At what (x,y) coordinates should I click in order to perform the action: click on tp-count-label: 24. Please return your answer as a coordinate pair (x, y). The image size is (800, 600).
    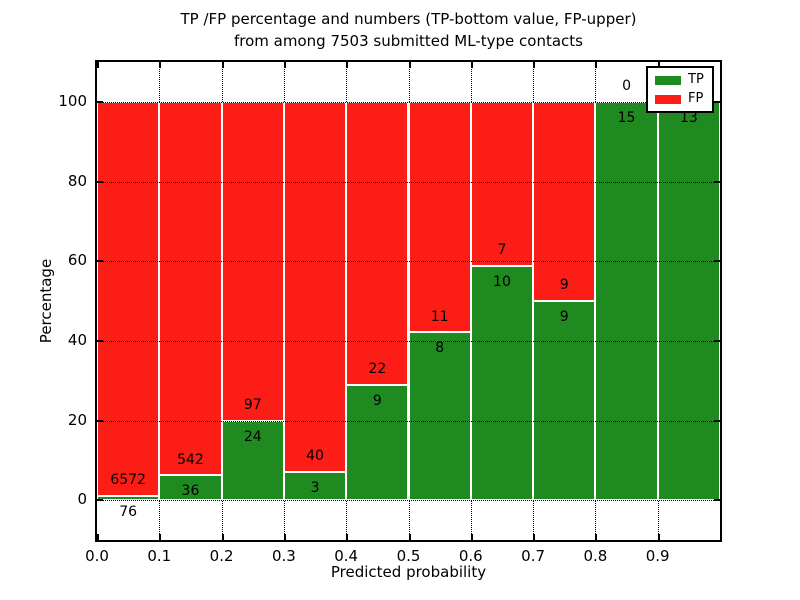
    Looking at the image, I should click on (252, 437).